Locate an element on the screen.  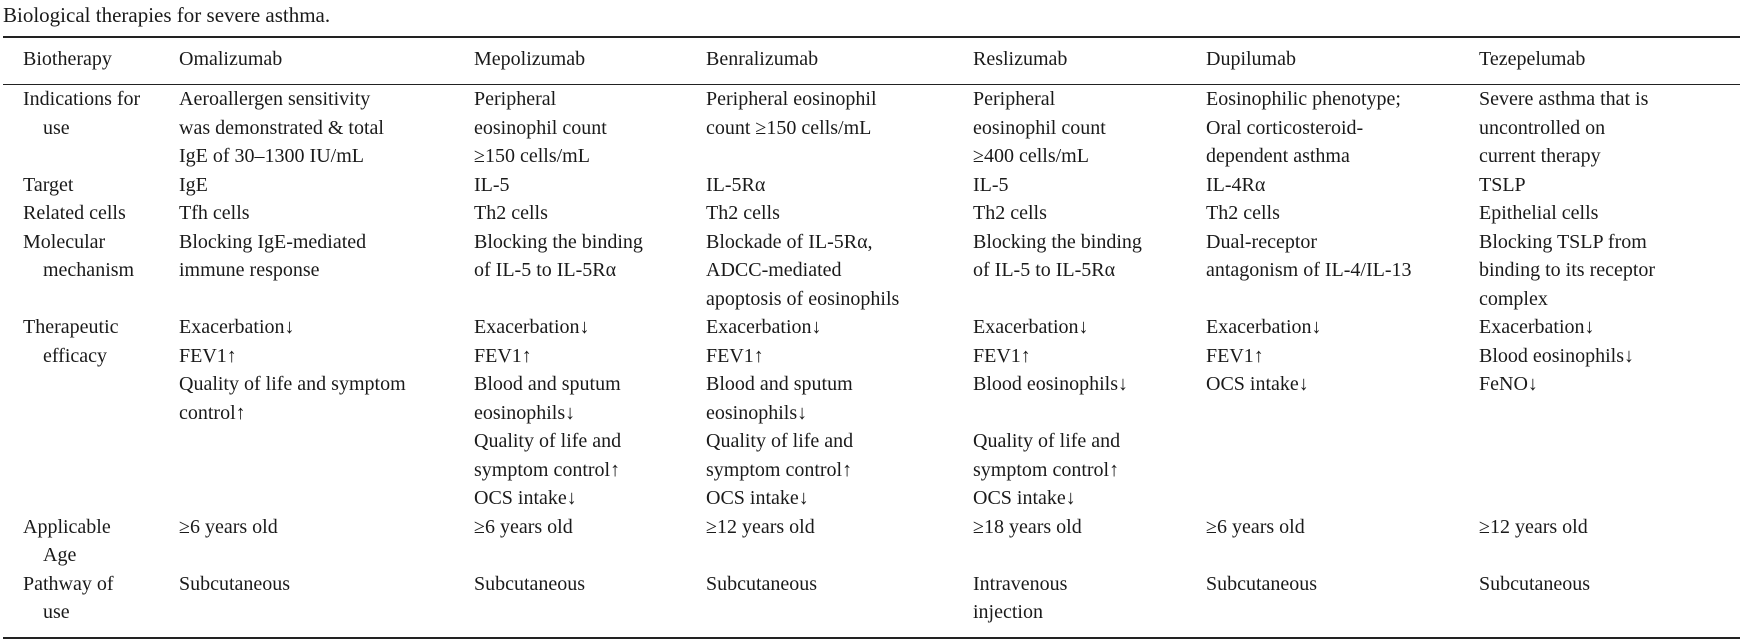
cell-mepolizumab: Blocking the binding of IL-5 to IL-5Rα is located at coordinates (590, 271).